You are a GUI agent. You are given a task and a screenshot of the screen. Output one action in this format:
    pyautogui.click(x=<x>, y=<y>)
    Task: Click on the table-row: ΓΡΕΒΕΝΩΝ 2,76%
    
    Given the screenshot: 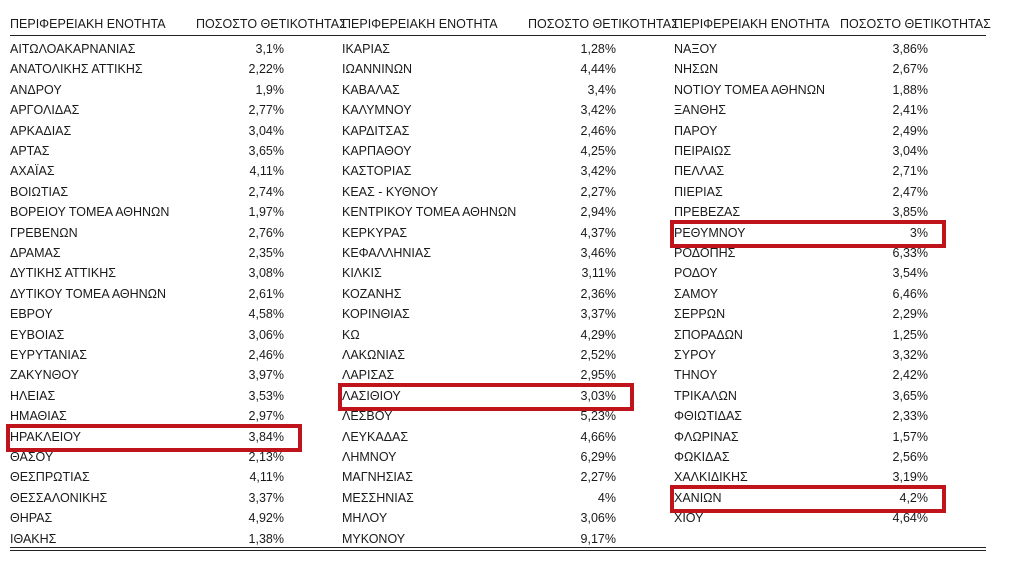 What is the action you would take?
    pyautogui.click(x=147, y=233)
    